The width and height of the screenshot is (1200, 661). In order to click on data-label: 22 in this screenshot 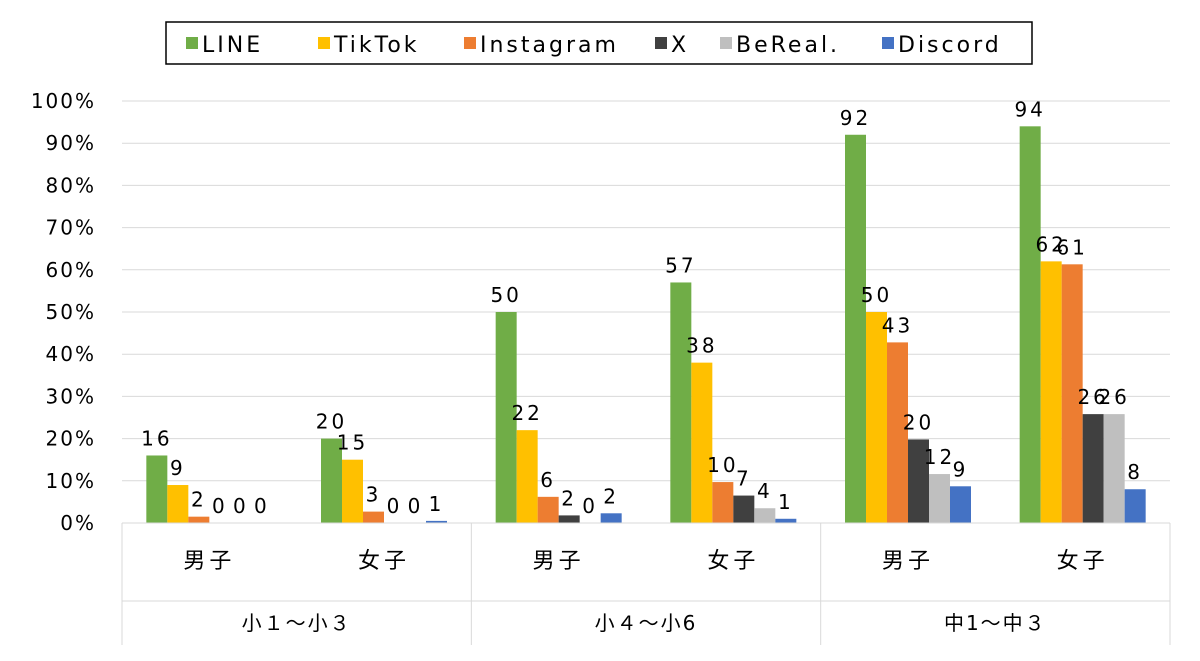, I will do `click(526, 413)`.